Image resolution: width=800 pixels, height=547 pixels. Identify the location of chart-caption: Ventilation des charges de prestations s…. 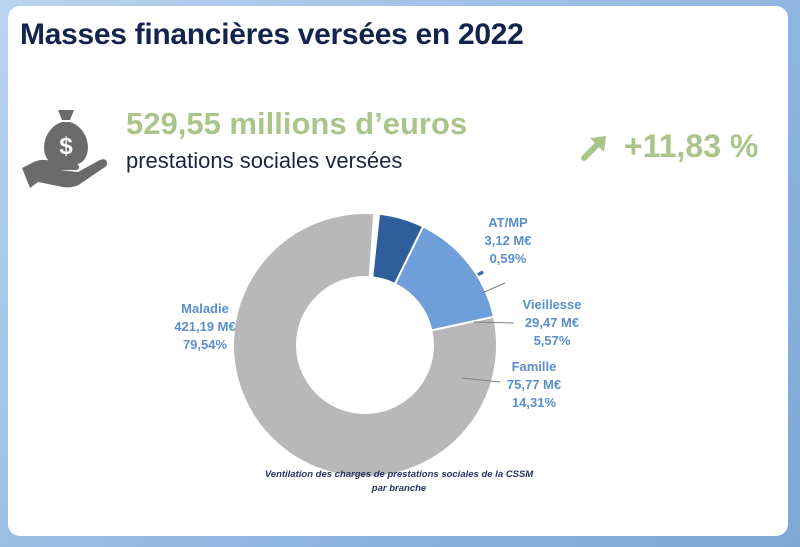
(399, 481).